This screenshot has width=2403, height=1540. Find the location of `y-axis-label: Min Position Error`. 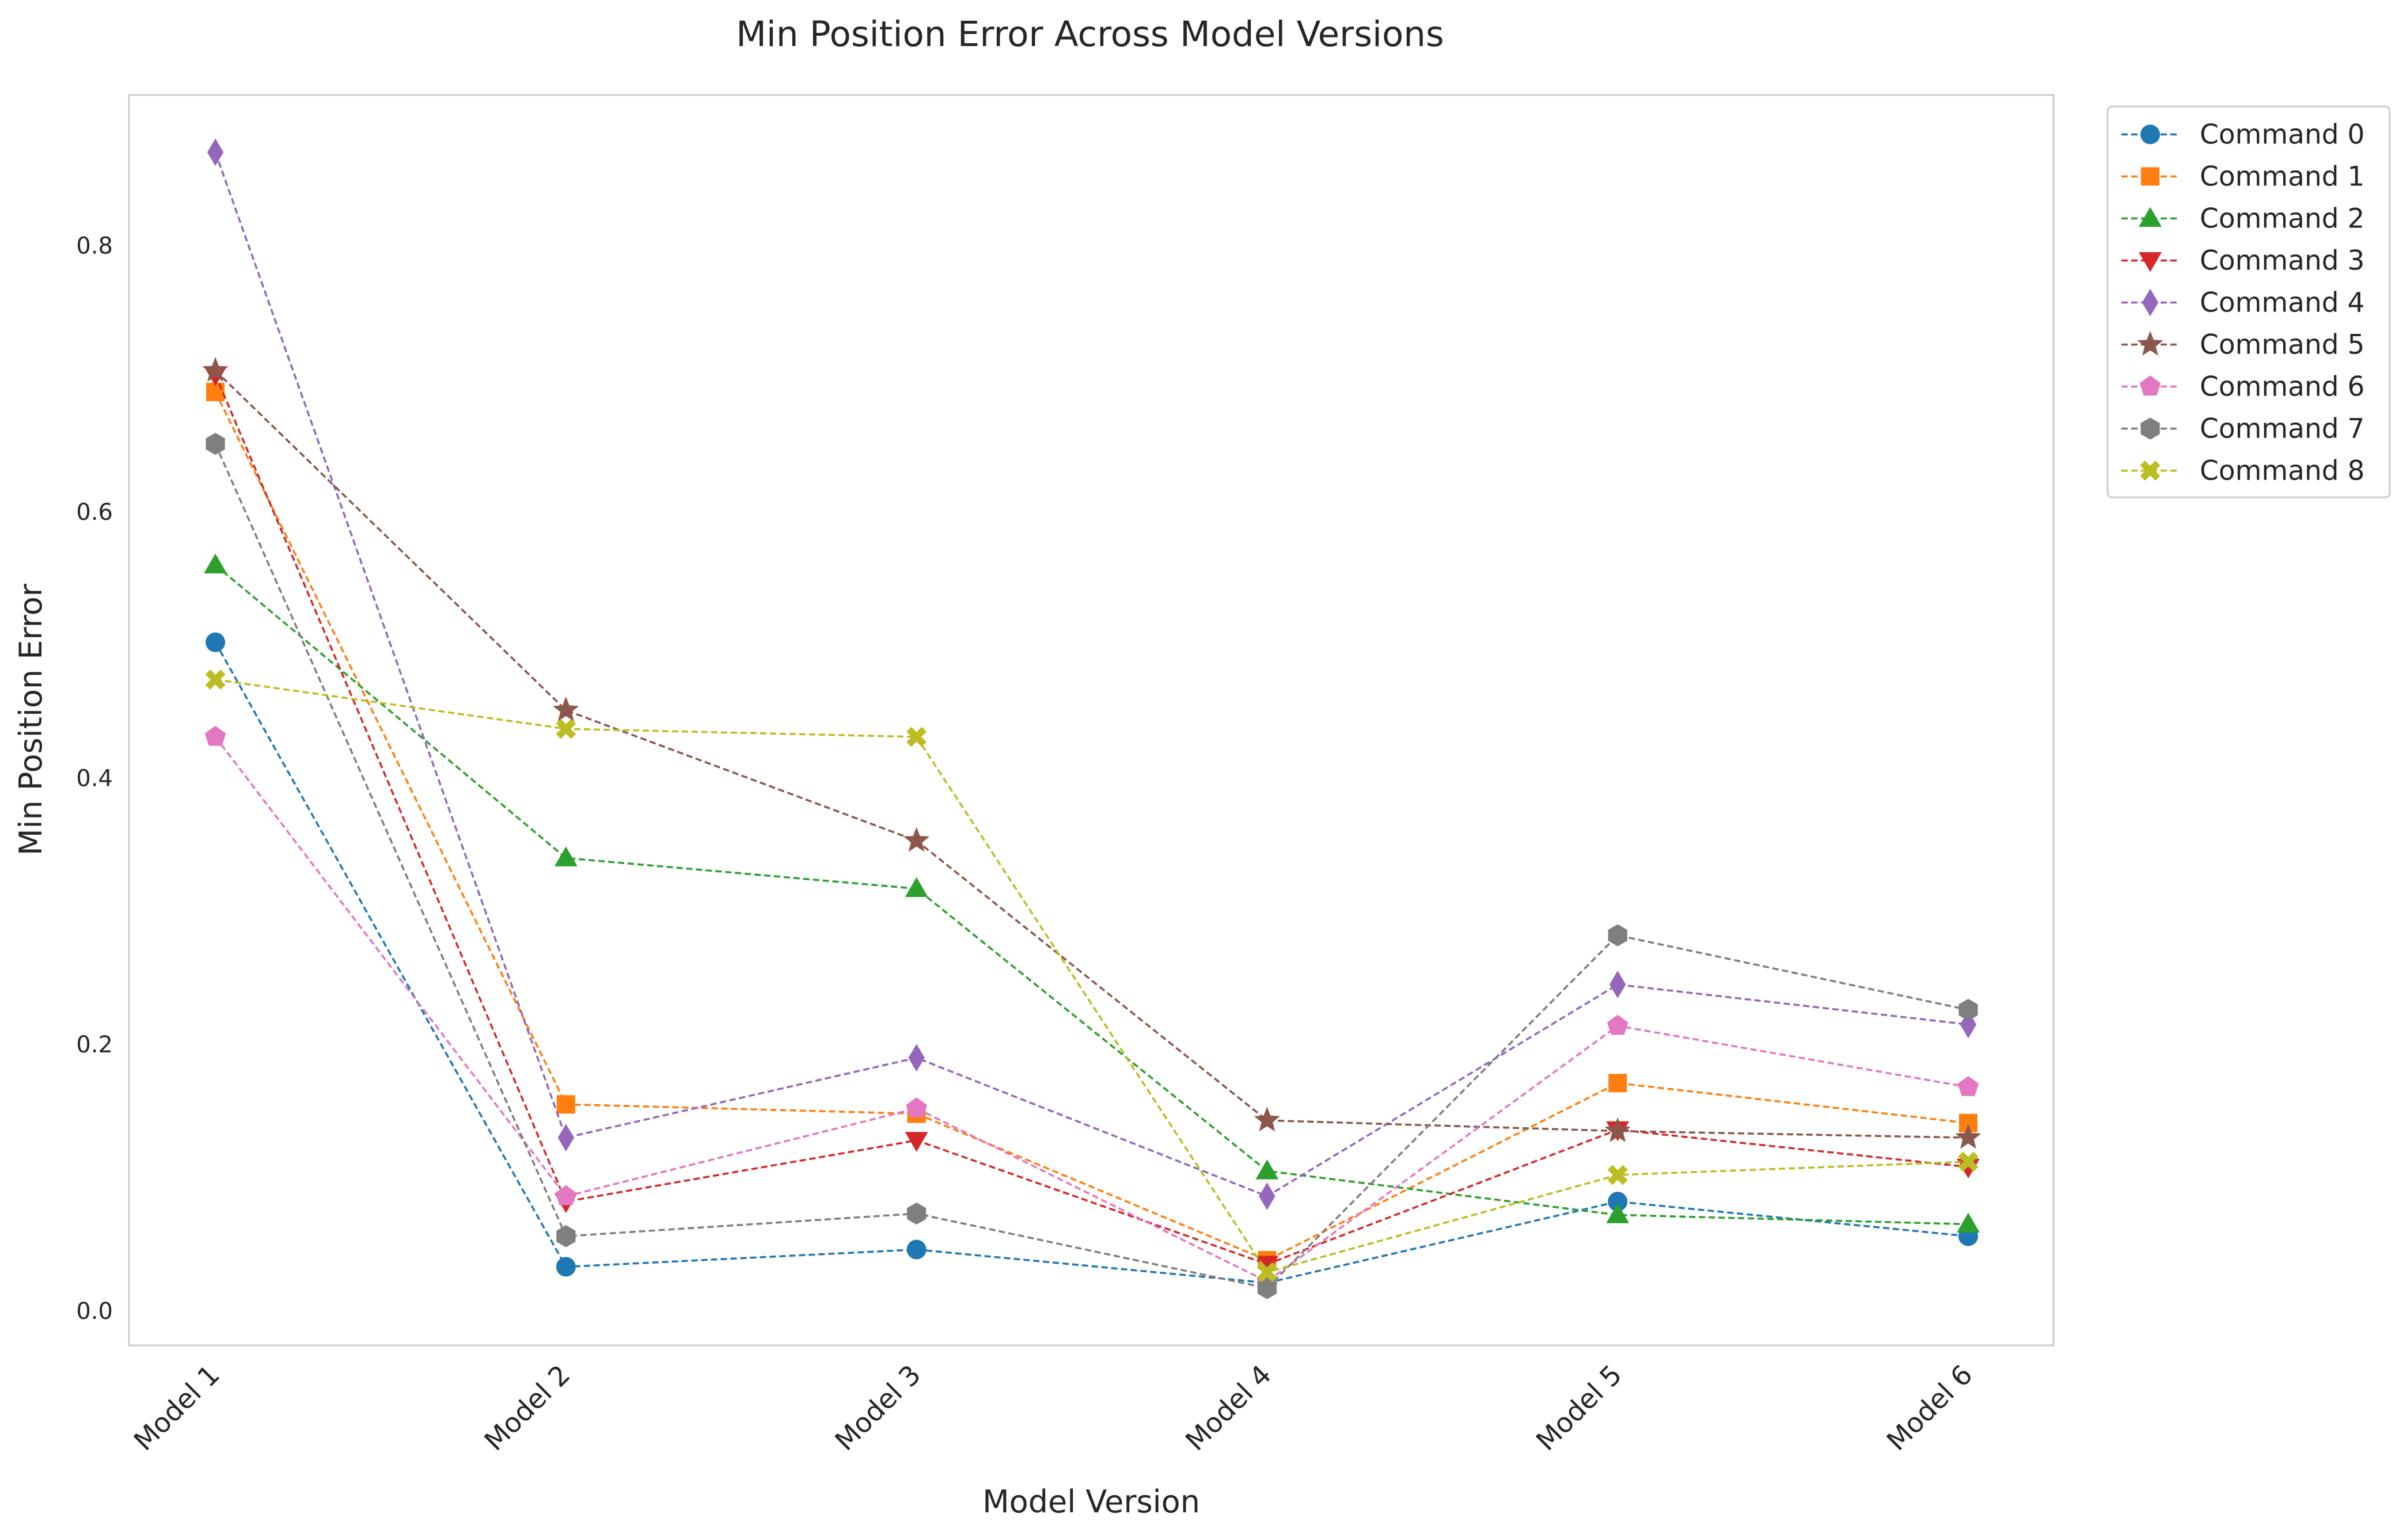

y-axis-label: Min Position Error is located at coordinates (31, 719).